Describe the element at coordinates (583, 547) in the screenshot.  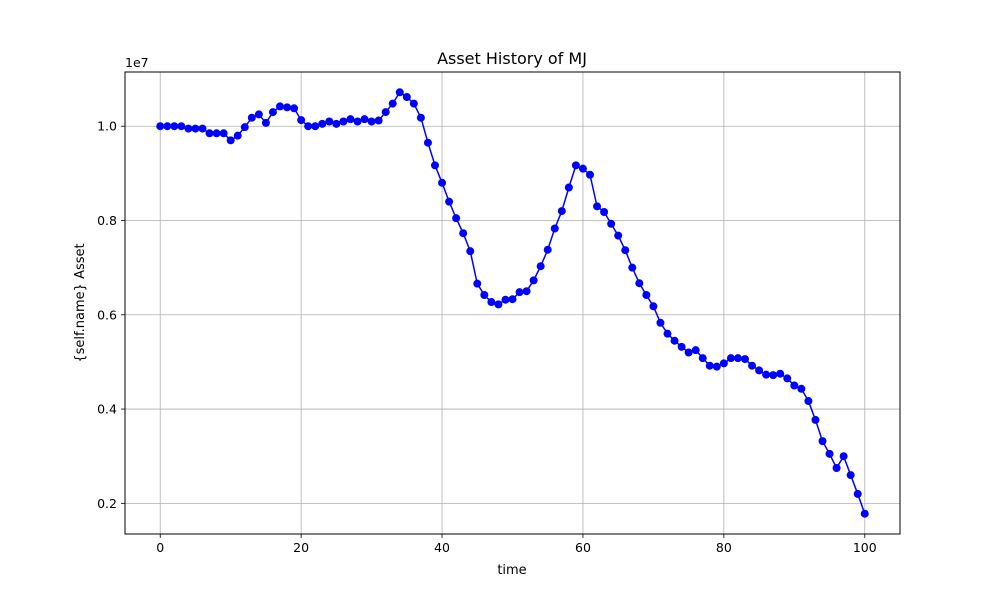
I see `x-tick-label: 60` at that location.